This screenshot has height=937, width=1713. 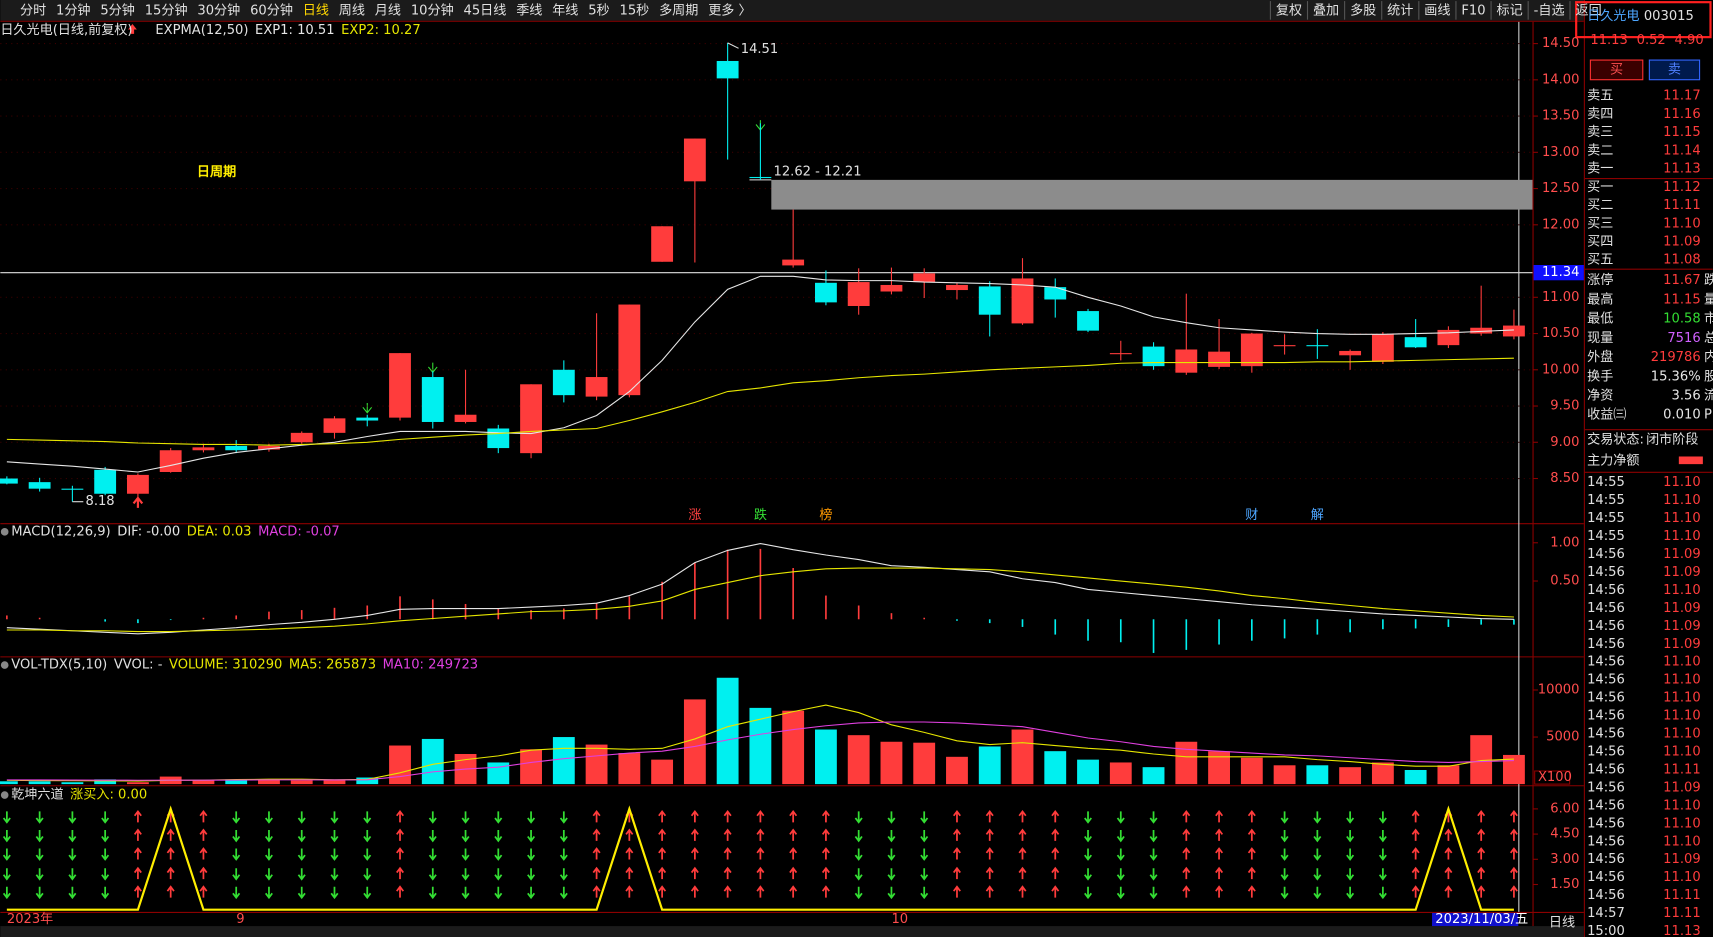 I want to click on tool-button: -自选, so click(x=1549, y=10).